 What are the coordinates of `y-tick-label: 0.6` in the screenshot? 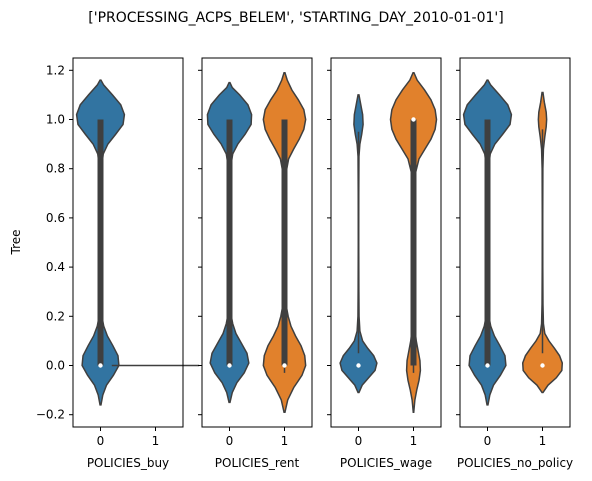 It's located at (55, 218).